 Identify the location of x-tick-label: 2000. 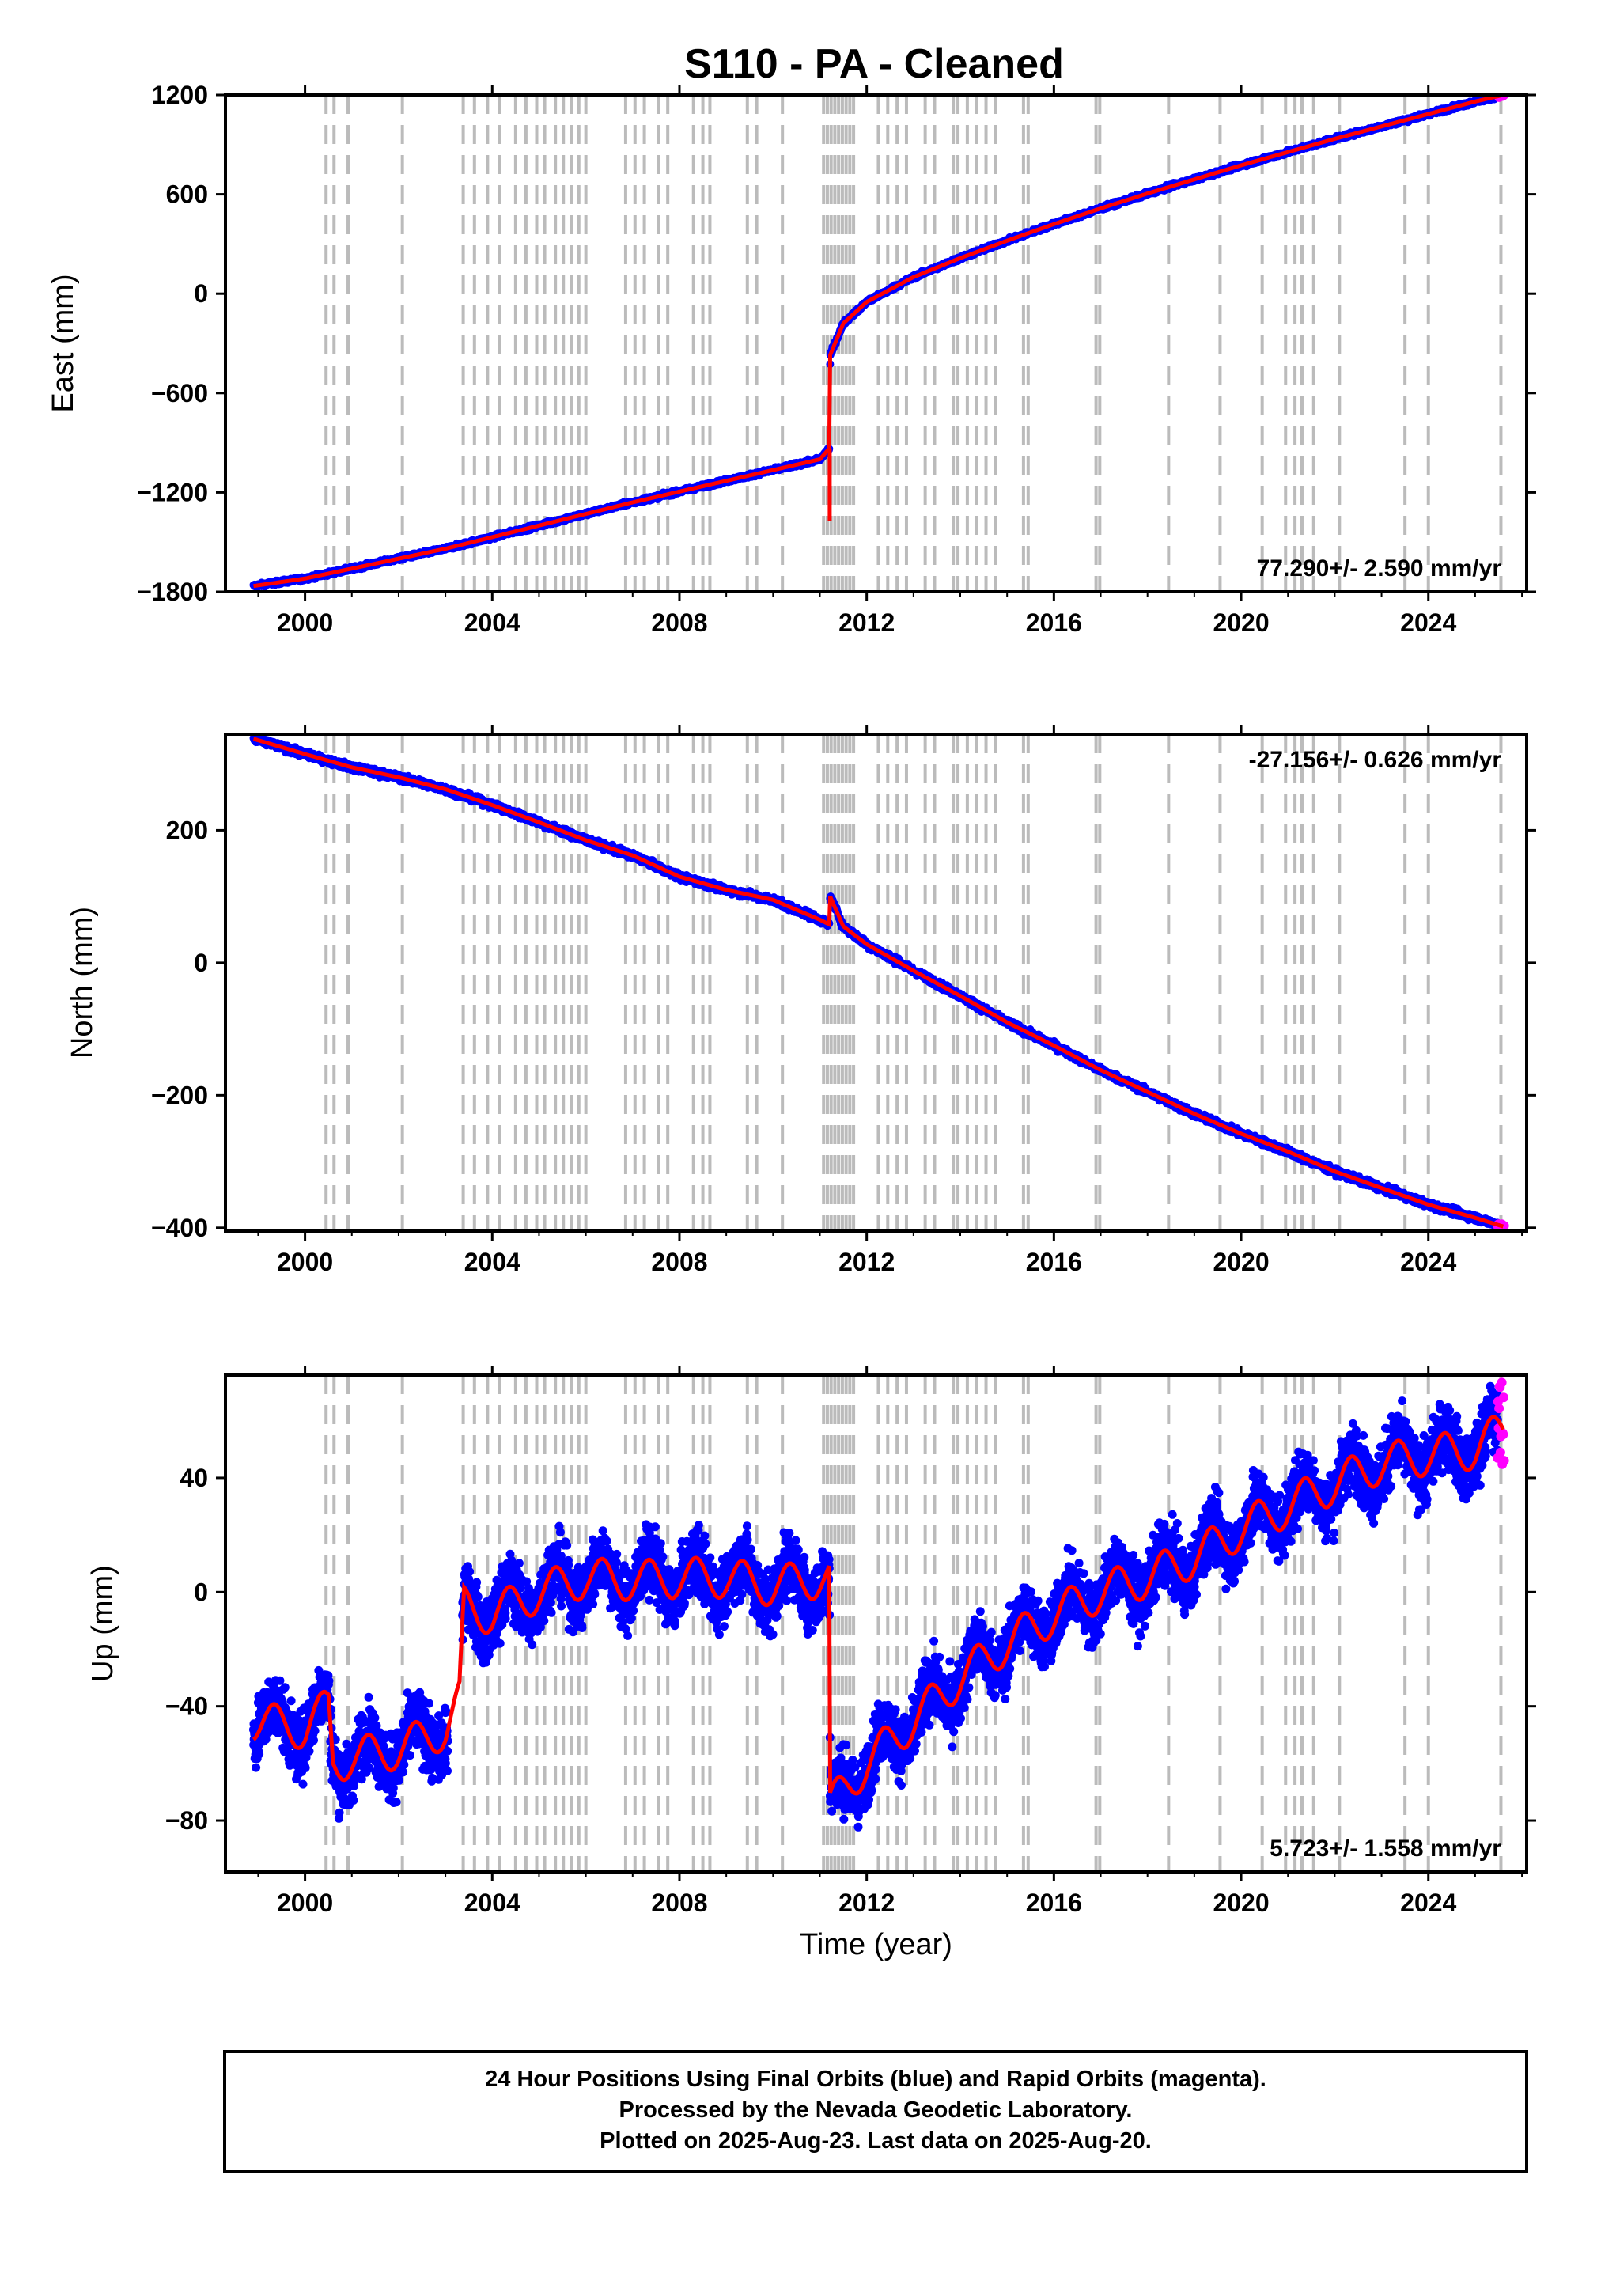
(305, 622).